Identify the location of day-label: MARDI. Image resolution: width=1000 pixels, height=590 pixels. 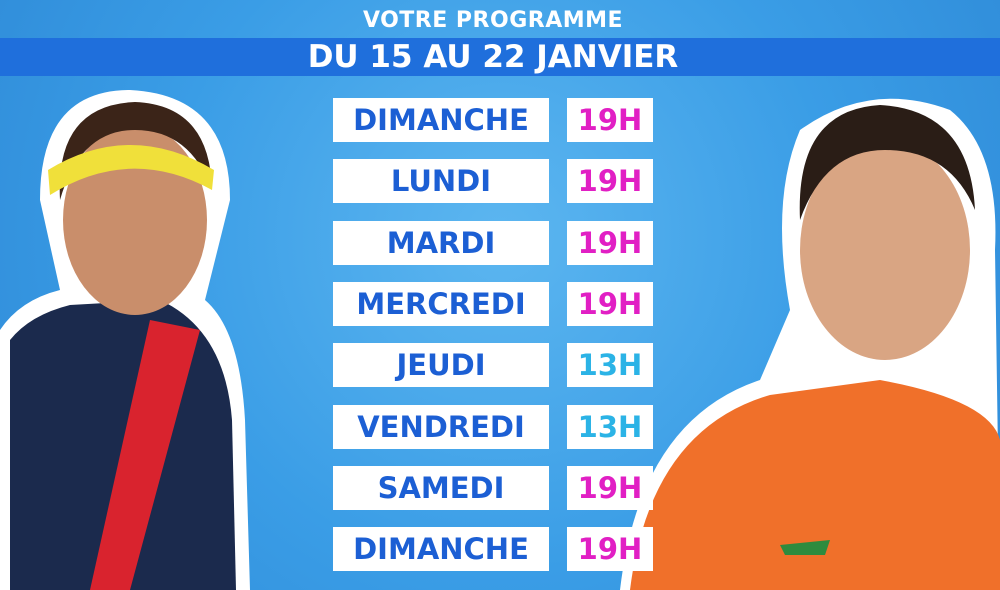
(441, 242).